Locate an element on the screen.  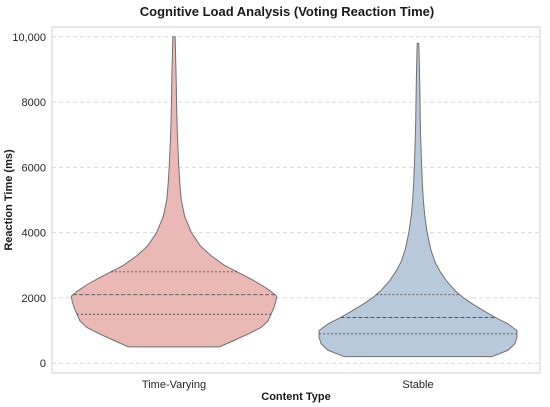
y-tick-label: 8000 is located at coordinates (34, 103).